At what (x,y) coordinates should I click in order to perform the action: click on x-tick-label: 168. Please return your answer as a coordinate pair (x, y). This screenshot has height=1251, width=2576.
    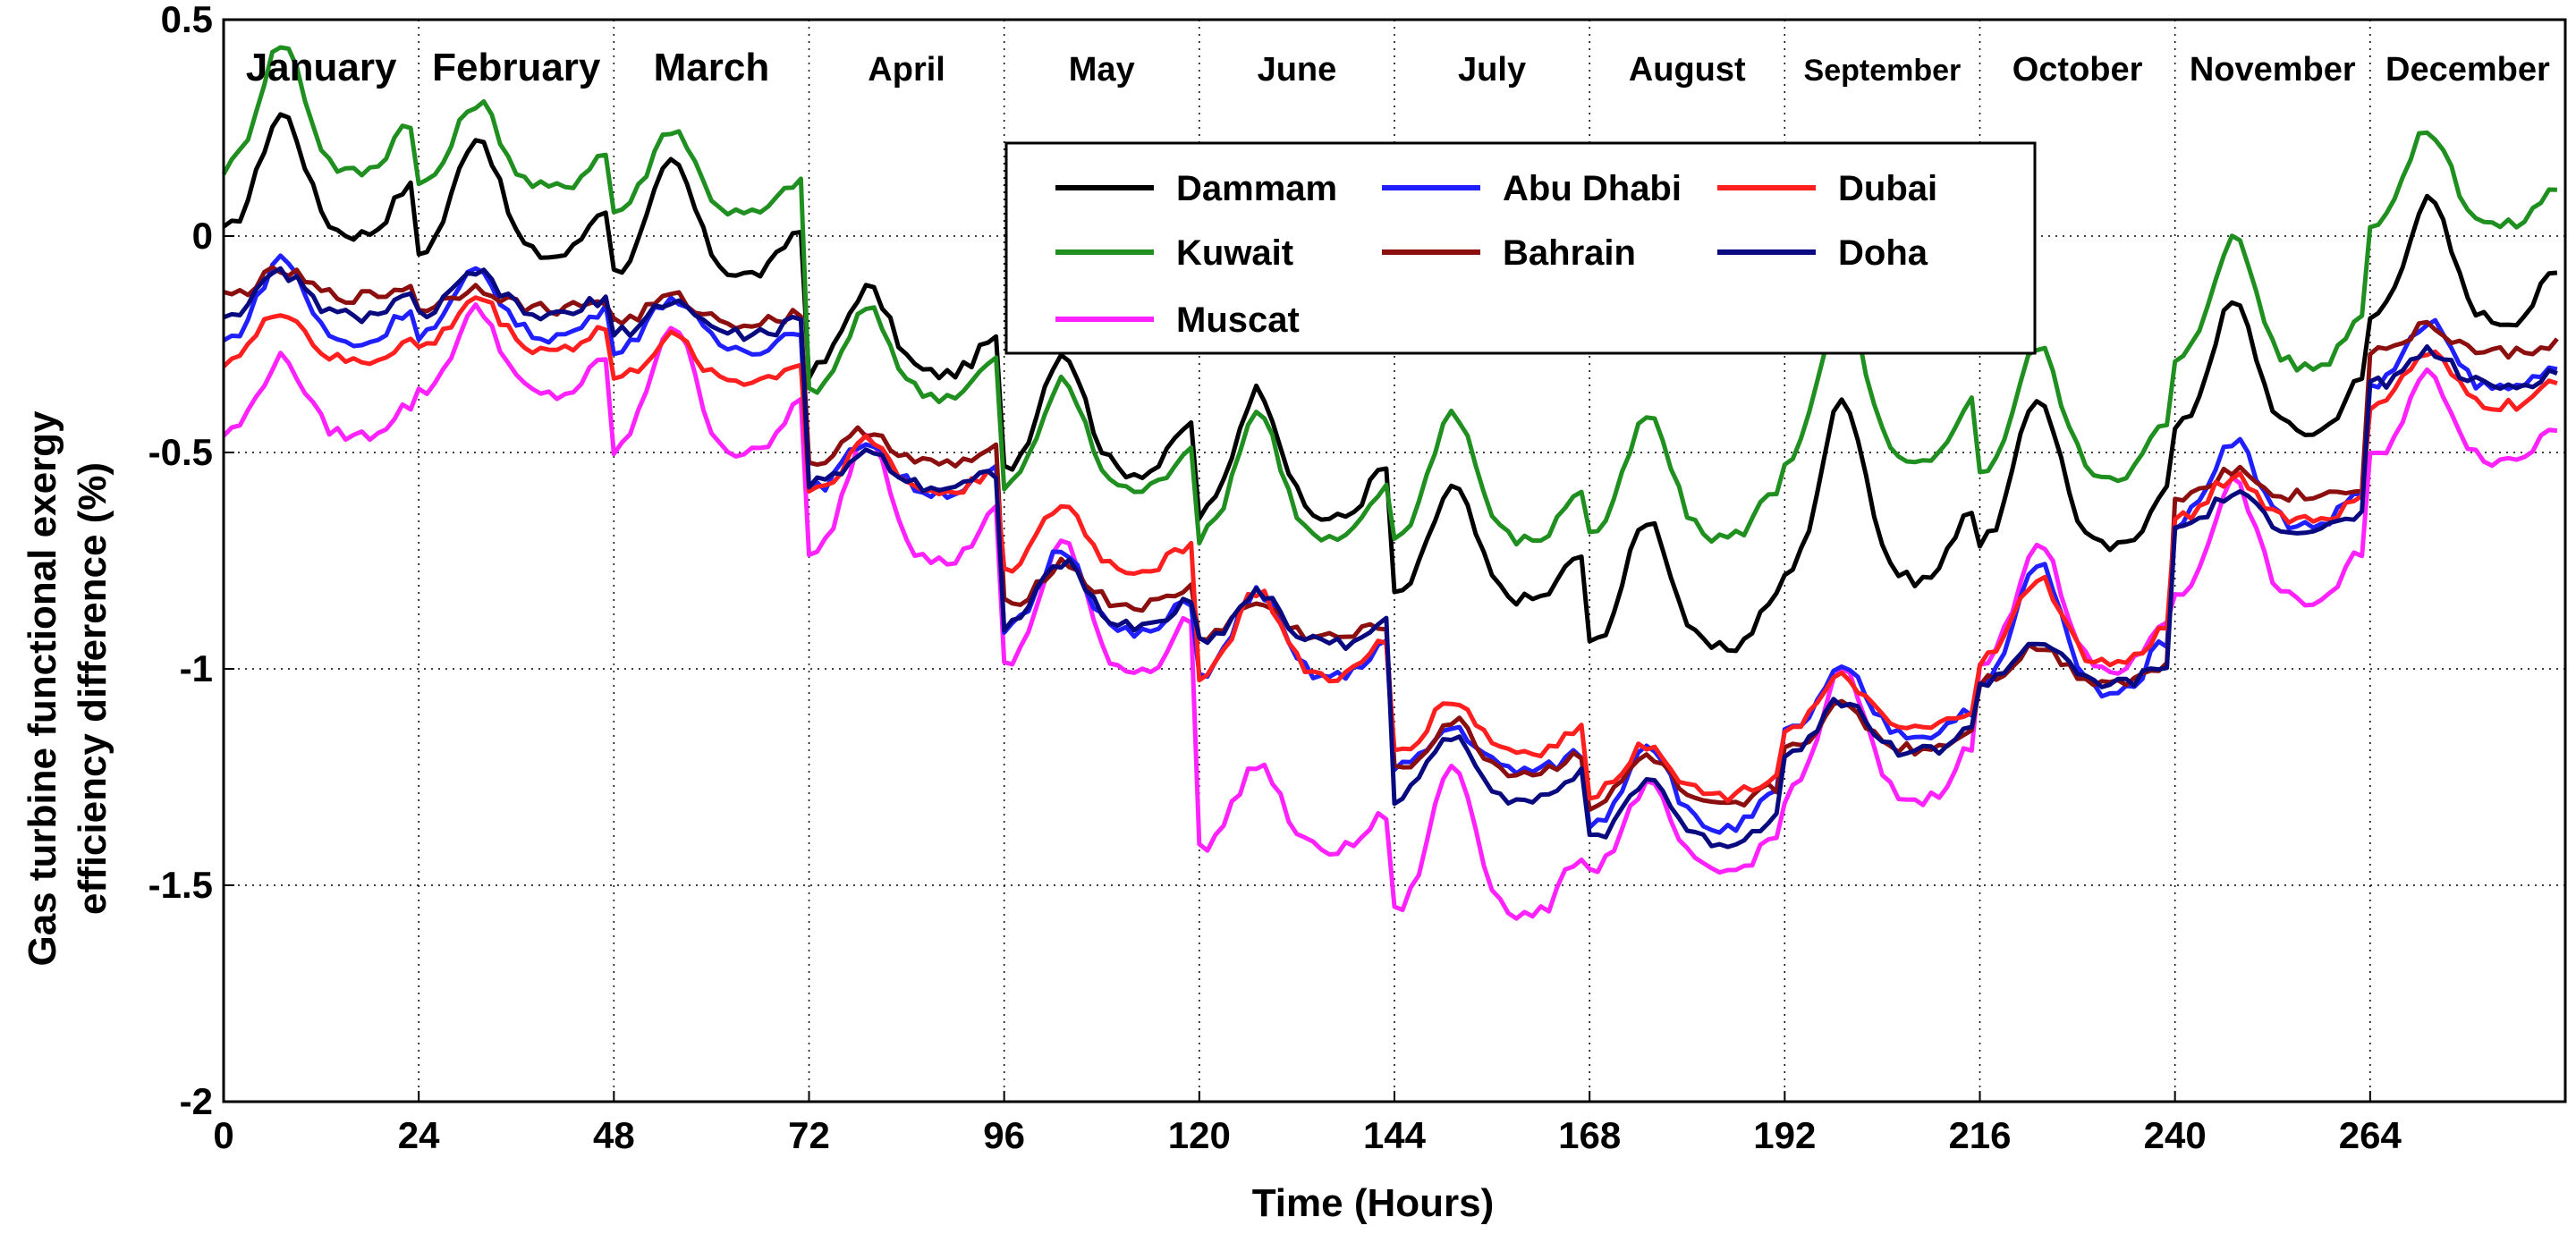
    Looking at the image, I should click on (1589, 1135).